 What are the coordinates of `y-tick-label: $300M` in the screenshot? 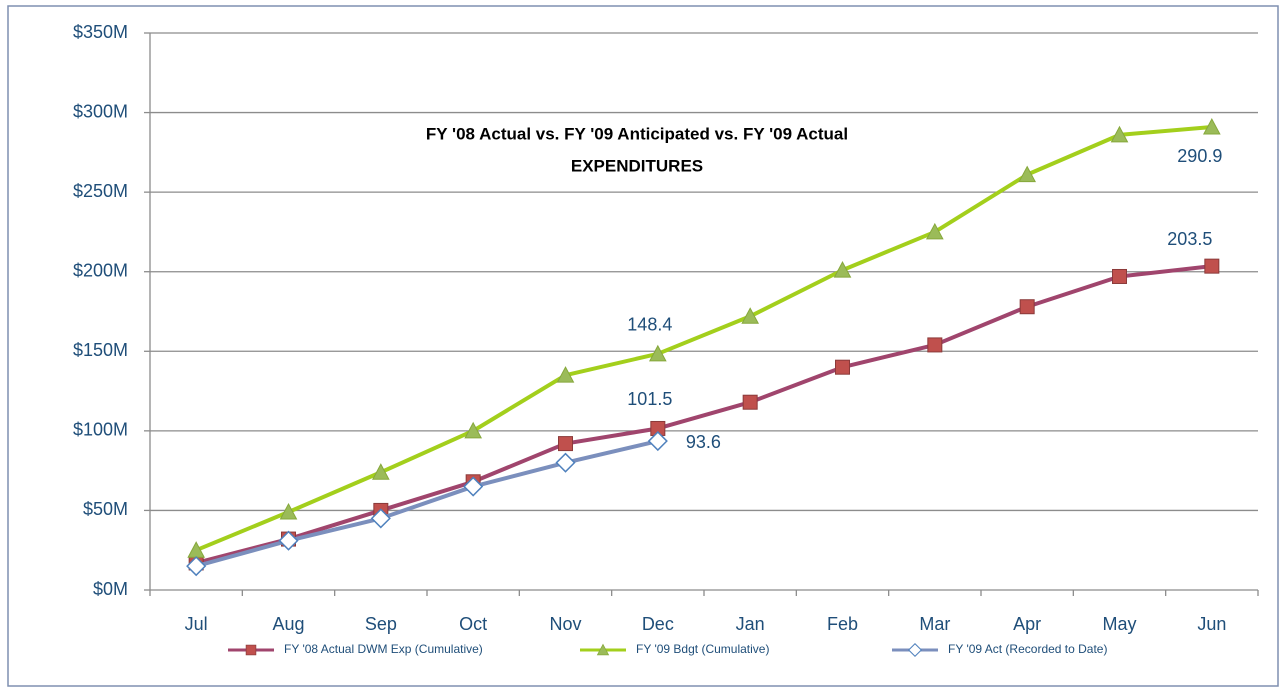 It's located at (100, 111).